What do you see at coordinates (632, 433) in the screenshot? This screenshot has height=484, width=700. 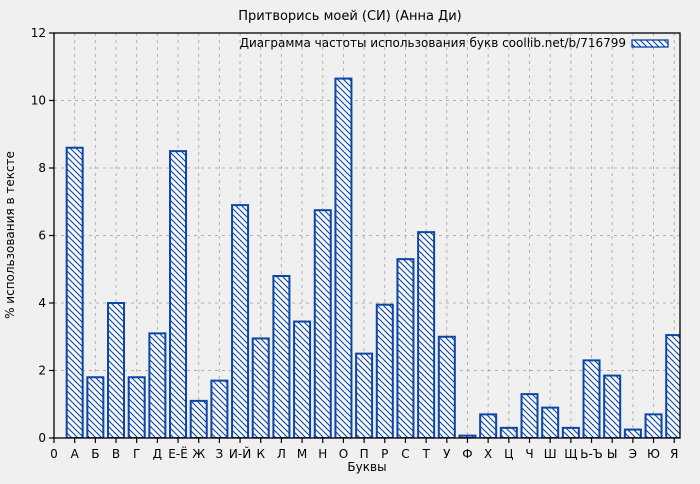 I see `bar-Э` at bounding box center [632, 433].